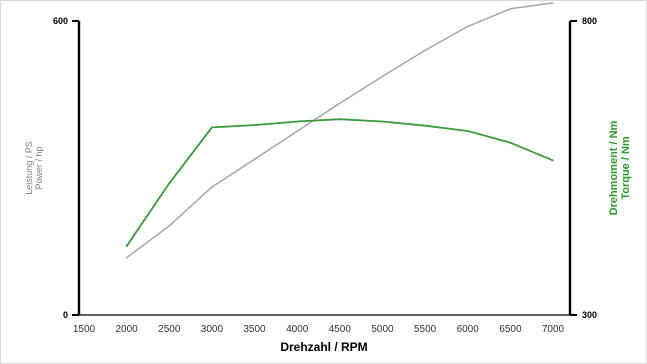 The image size is (647, 364). What do you see at coordinates (510, 329) in the screenshot?
I see `x-tick-label: 6500` at bounding box center [510, 329].